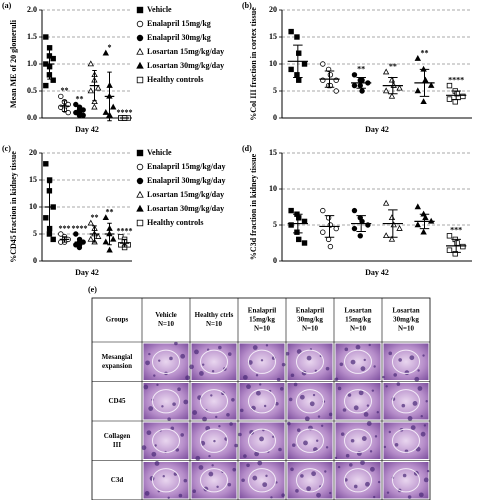 The height and width of the screenshot is (500, 478). Describe the element at coordinates (456, 230) in the screenshot. I see `significance: ***` at that location.